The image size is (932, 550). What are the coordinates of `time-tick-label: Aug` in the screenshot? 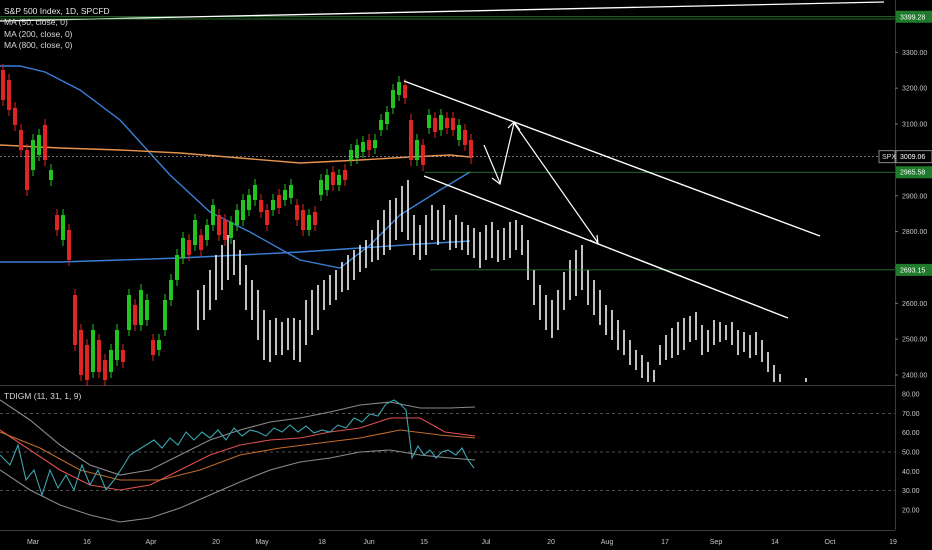 It's located at (607, 542).